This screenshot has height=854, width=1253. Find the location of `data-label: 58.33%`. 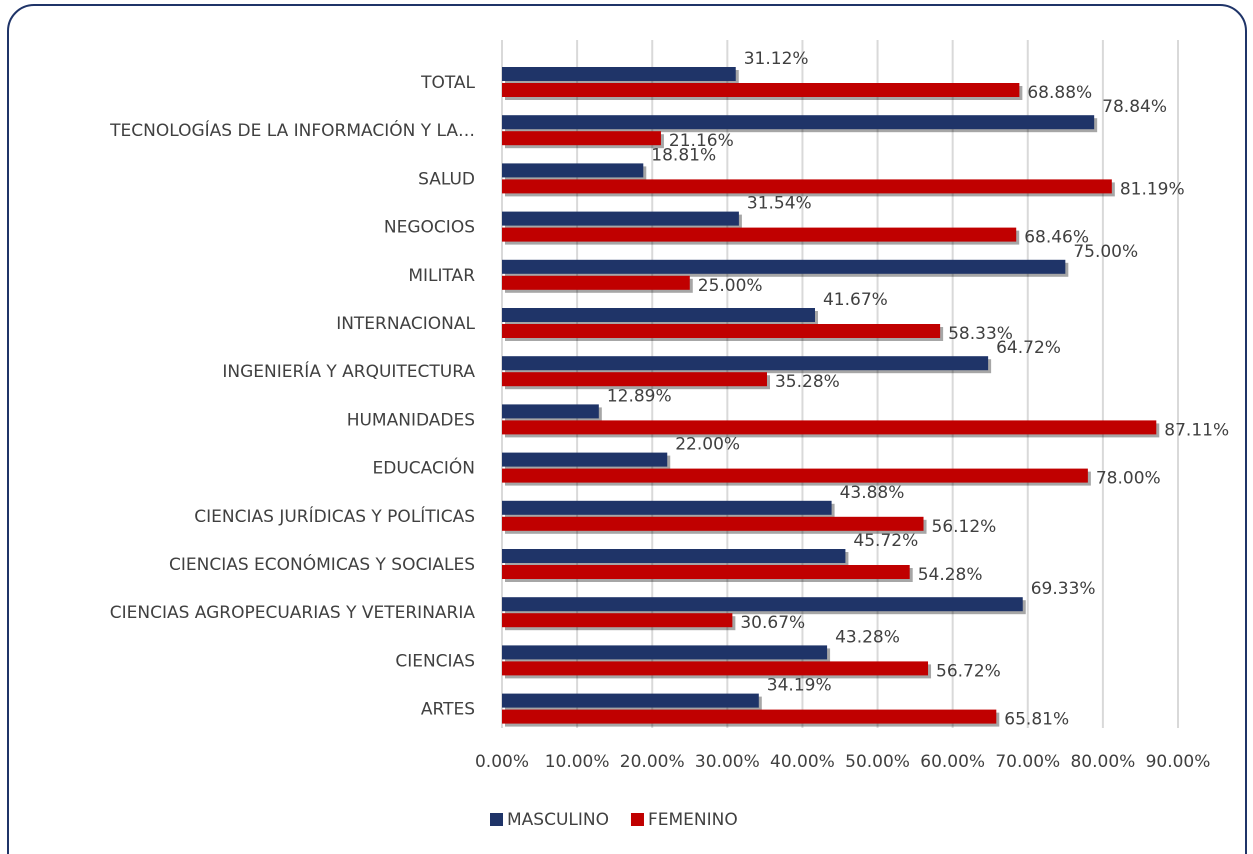

data-label: 58.33% is located at coordinates (980, 334).